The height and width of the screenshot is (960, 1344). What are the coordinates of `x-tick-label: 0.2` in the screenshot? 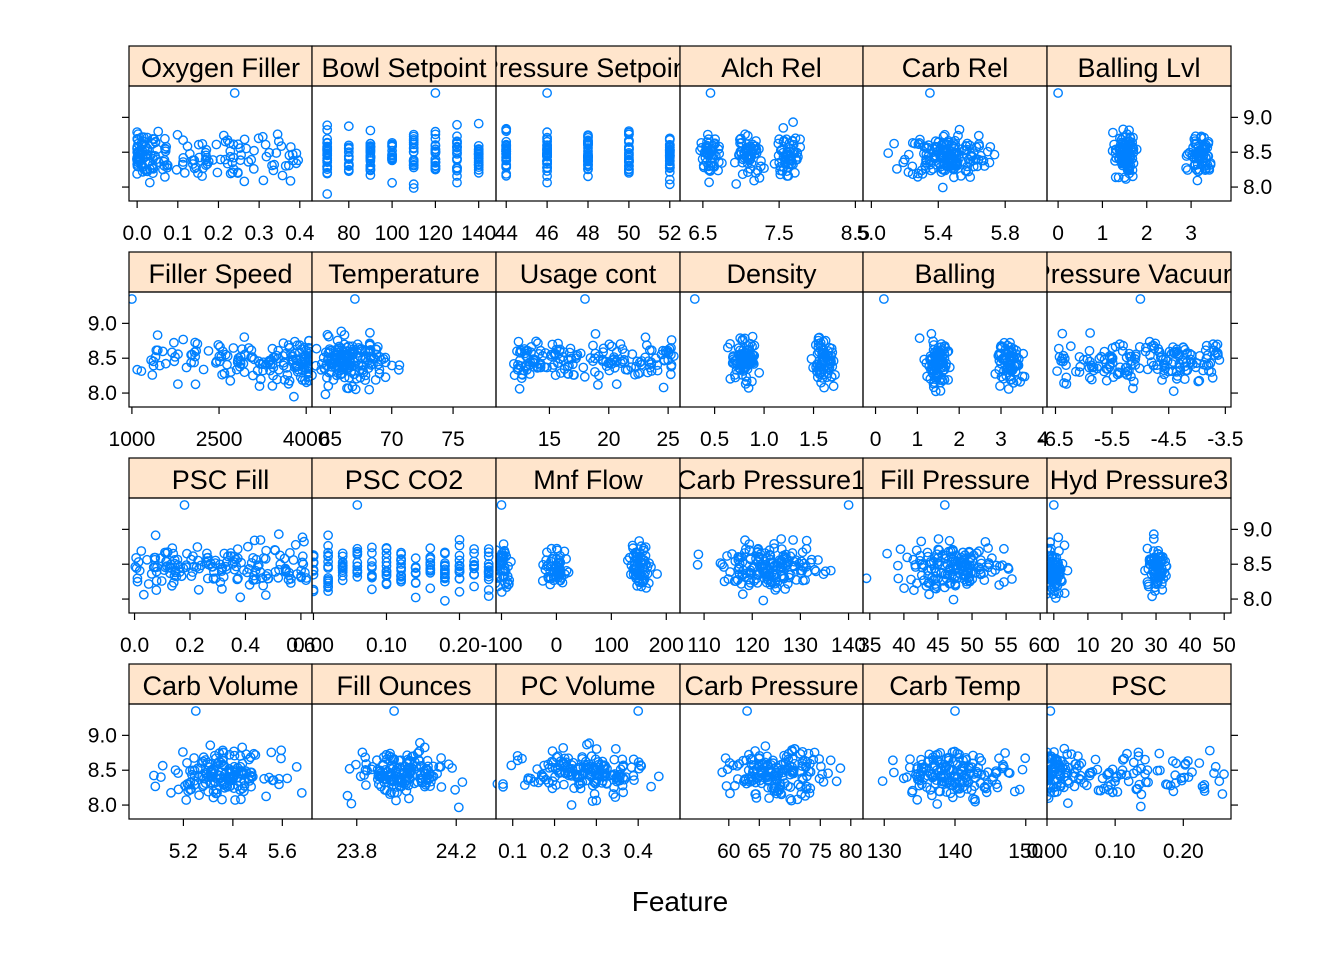 It's located at (218, 233).